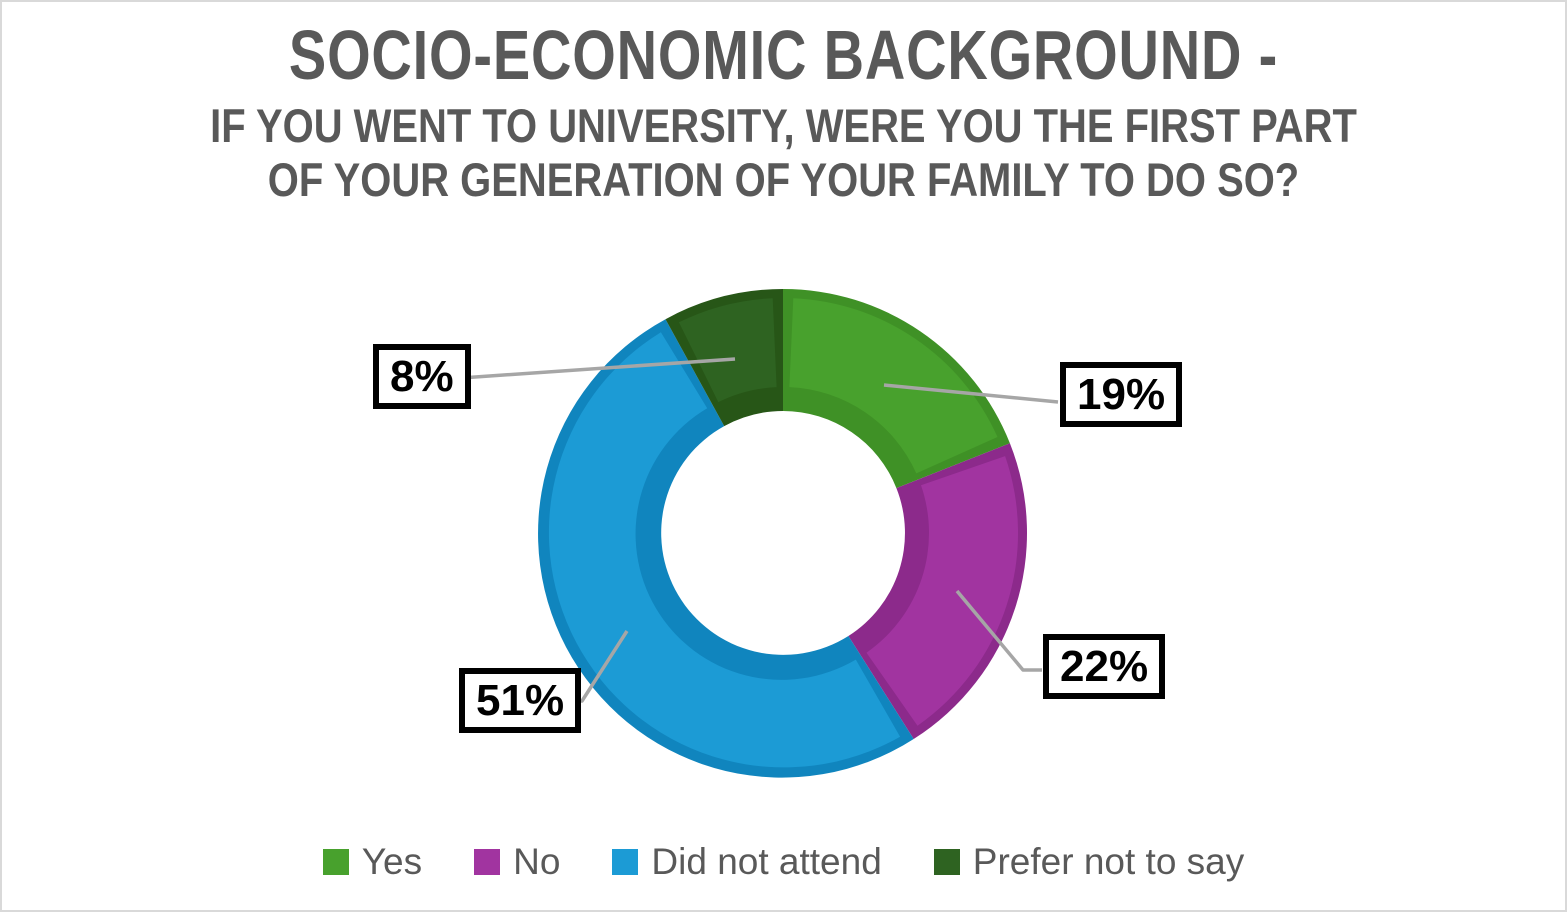 The height and width of the screenshot is (912, 1567). What do you see at coordinates (1104, 667) in the screenshot?
I see `callout-no: 22%` at bounding box center [1104, 667].